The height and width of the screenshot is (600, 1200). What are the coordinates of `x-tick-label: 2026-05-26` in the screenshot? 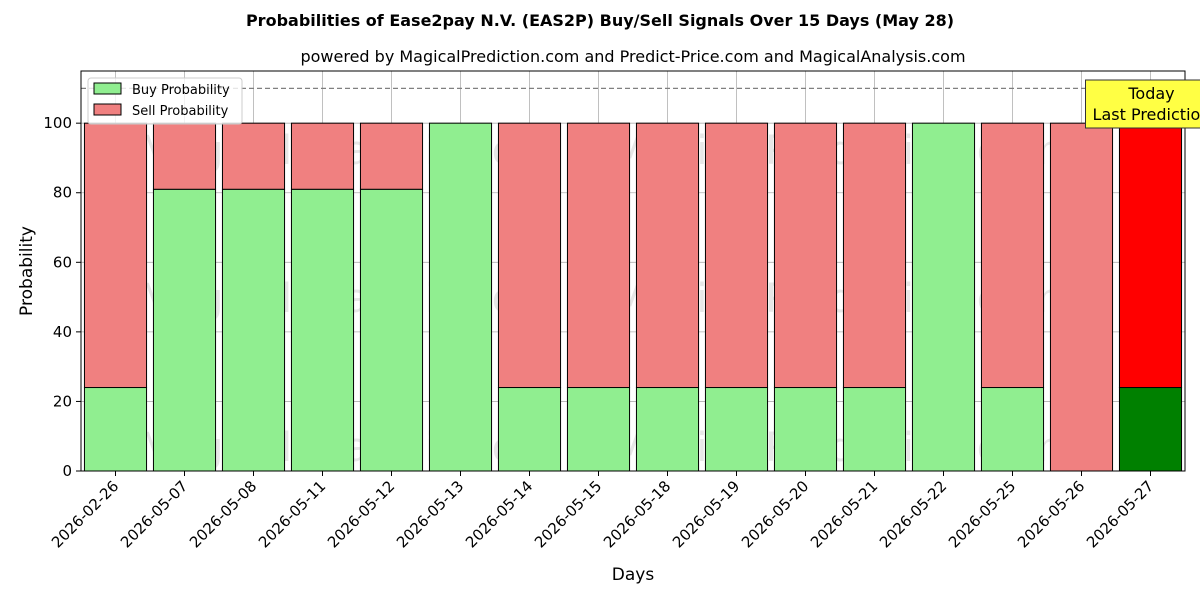 It's located at (1051, 514).